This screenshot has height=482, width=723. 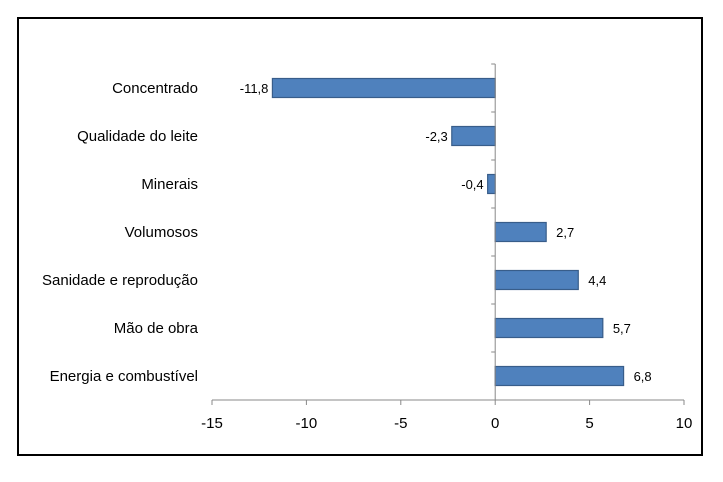 I want to click on category-label: Mão de obra, so click(x=156, y=328).